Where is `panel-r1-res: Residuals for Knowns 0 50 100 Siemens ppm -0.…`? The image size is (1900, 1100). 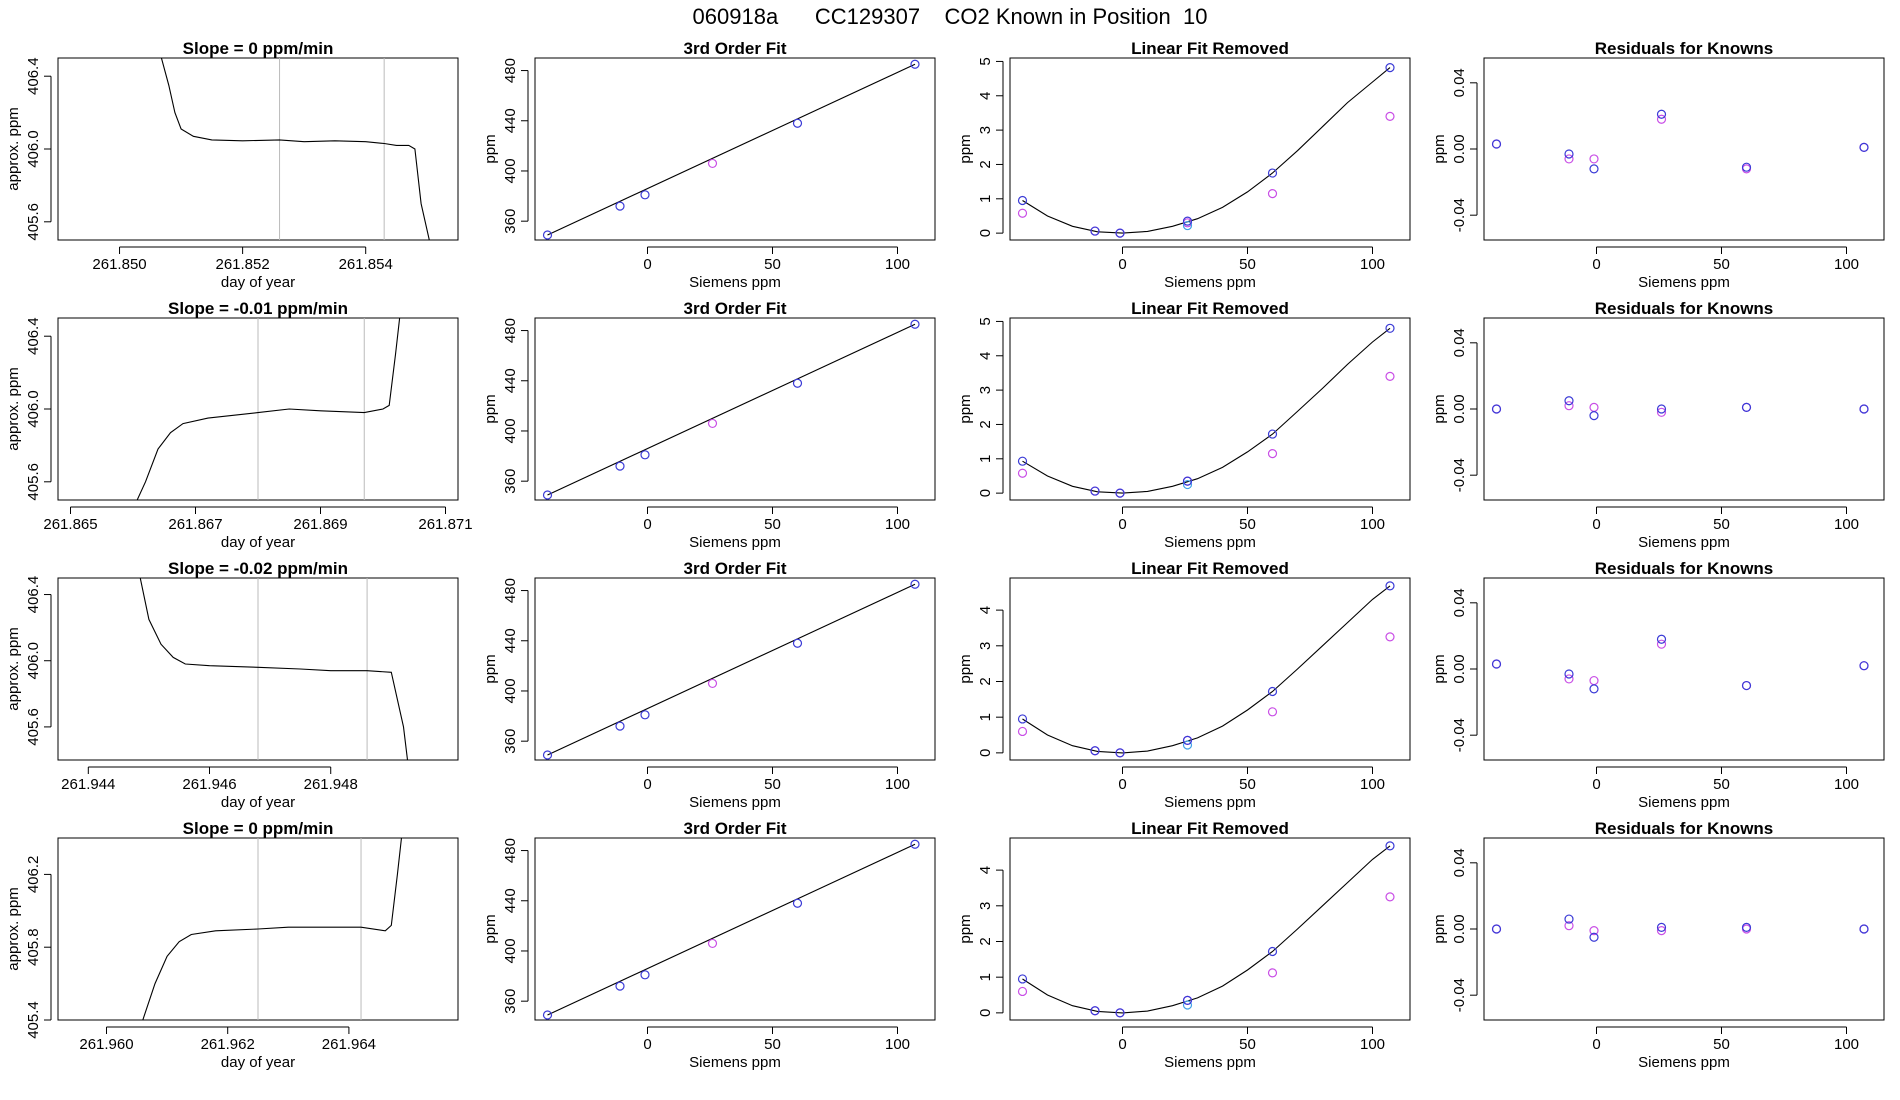
panel-r1-res: Residuals for Knowns 0 50 100 Siemens ppm -0.… is located at coordinates (1658, 165).